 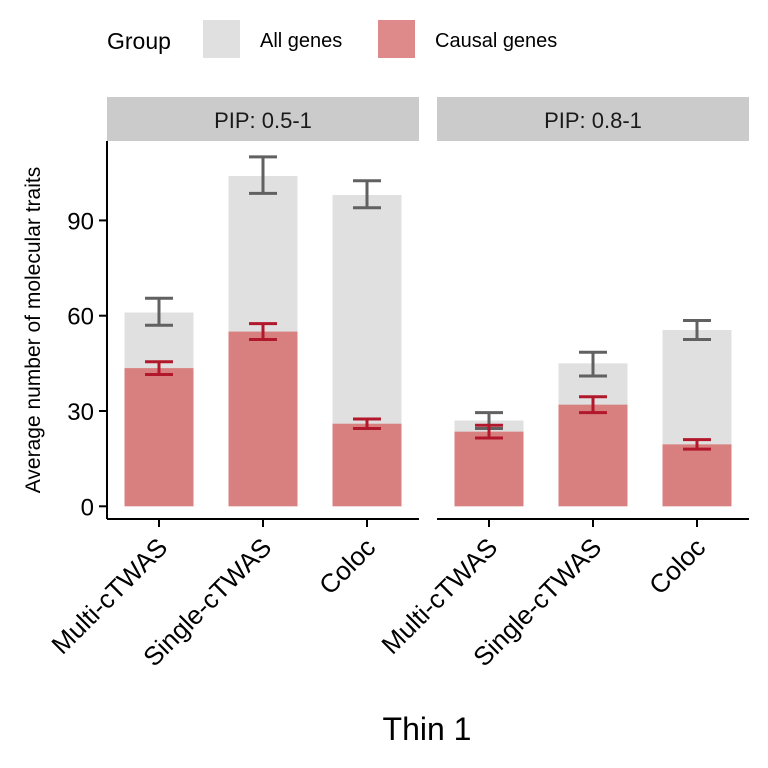 I want to click on panel-2-strip-label: PIP: 0.8-1, so click(x=593, y=120).